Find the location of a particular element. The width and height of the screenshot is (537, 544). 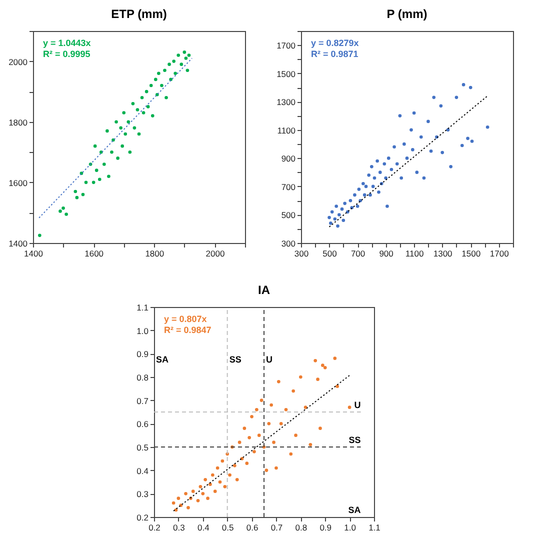

x-tick-label: 0.2 is located at coordinates (154, 527).